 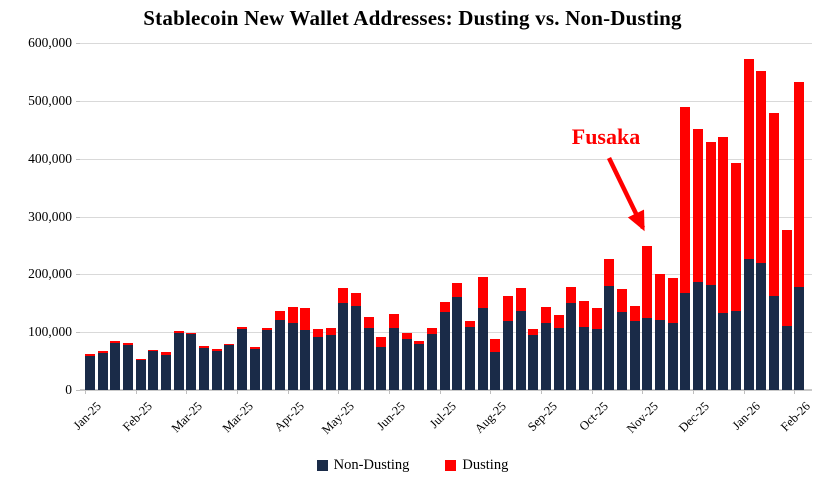 I want to click on x-axis-label: Apr-25, so click(x=289, y=417).